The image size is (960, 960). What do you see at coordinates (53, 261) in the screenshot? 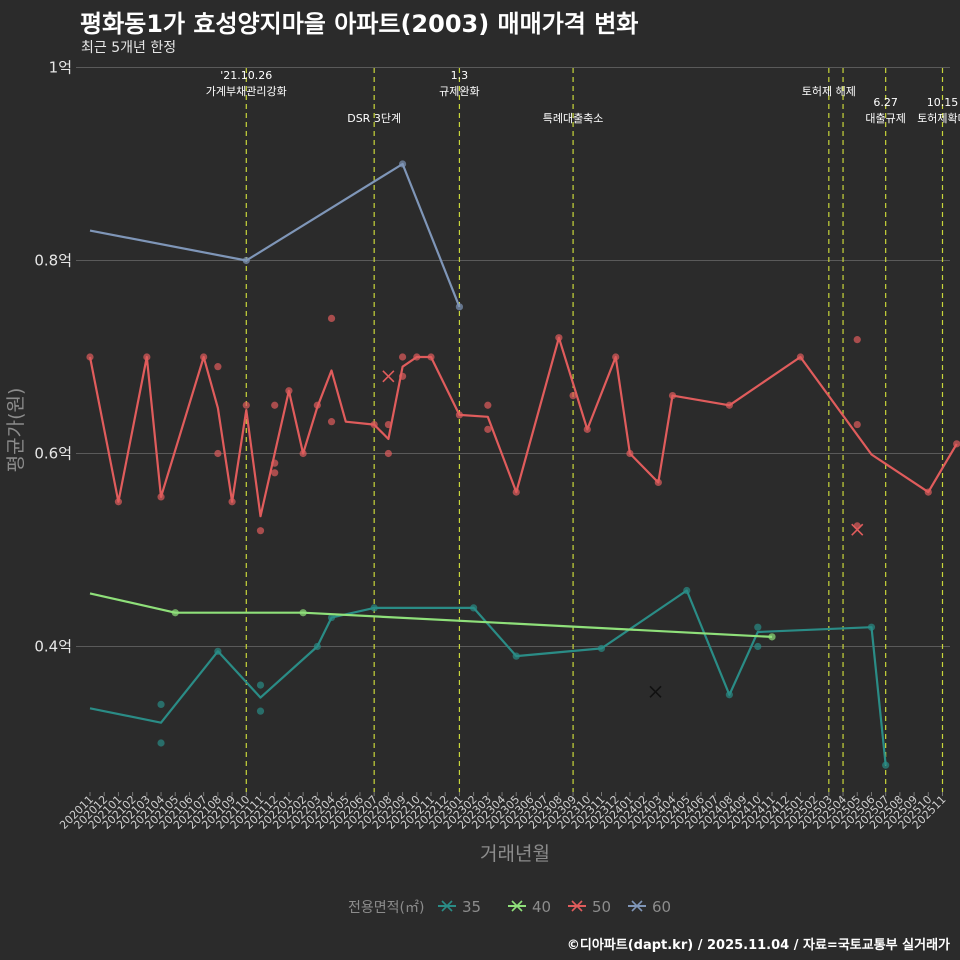
I see `y-tick-label: 0.8억` at bounding box center [53, 261].